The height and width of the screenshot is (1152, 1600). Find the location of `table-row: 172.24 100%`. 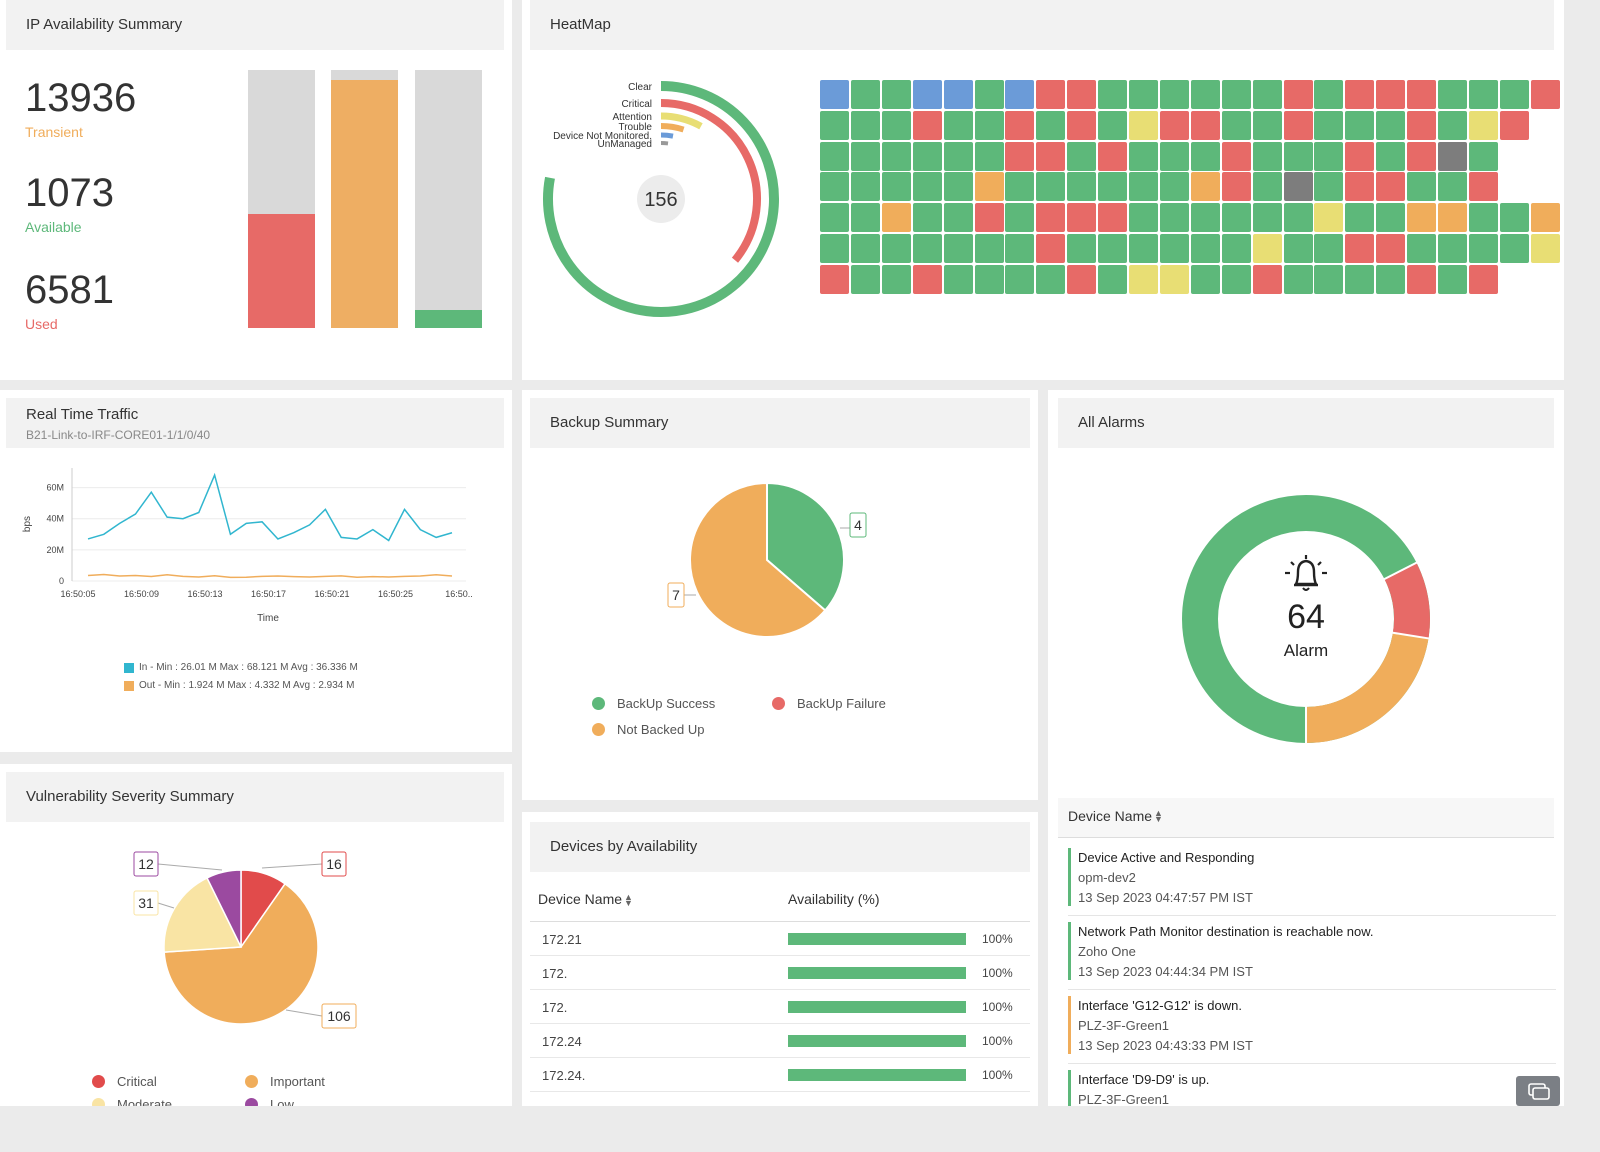

table-row: 172.24 100% is located at coordinates (780, 1041).